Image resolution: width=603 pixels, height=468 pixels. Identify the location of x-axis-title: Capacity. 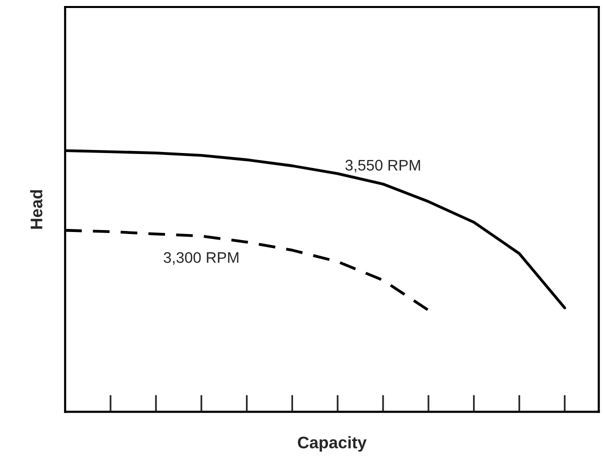
(332, 444).